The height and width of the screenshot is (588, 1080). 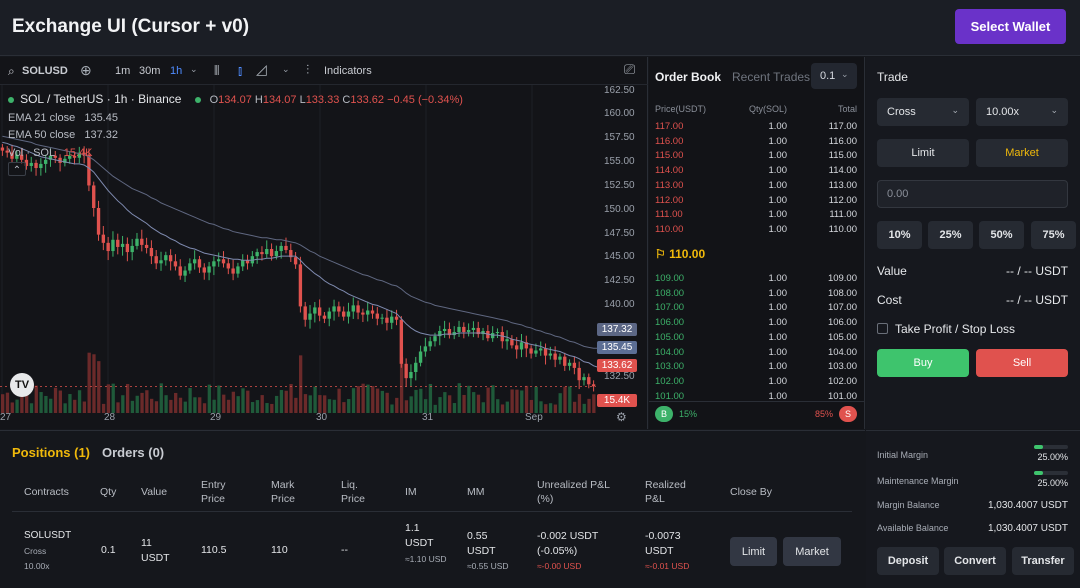 I want to click on margin-mode-select: Cross ⌄, so click(x=923, y=112).